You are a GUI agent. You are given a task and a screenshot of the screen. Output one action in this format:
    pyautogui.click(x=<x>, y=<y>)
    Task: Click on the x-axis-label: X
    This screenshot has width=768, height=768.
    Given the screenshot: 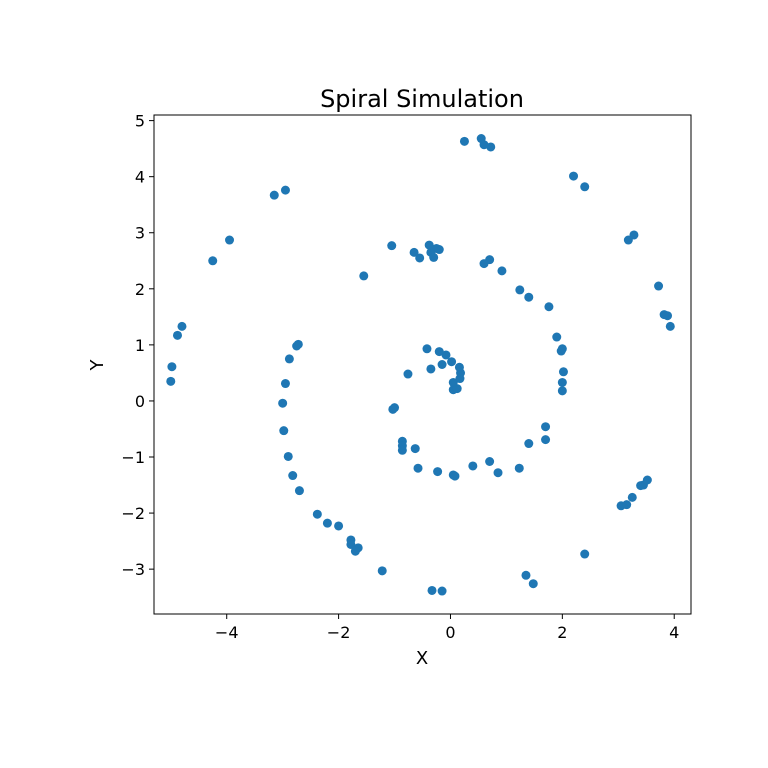 What is the action you would take?
    pyautogui.click(x=422, y=658)
    